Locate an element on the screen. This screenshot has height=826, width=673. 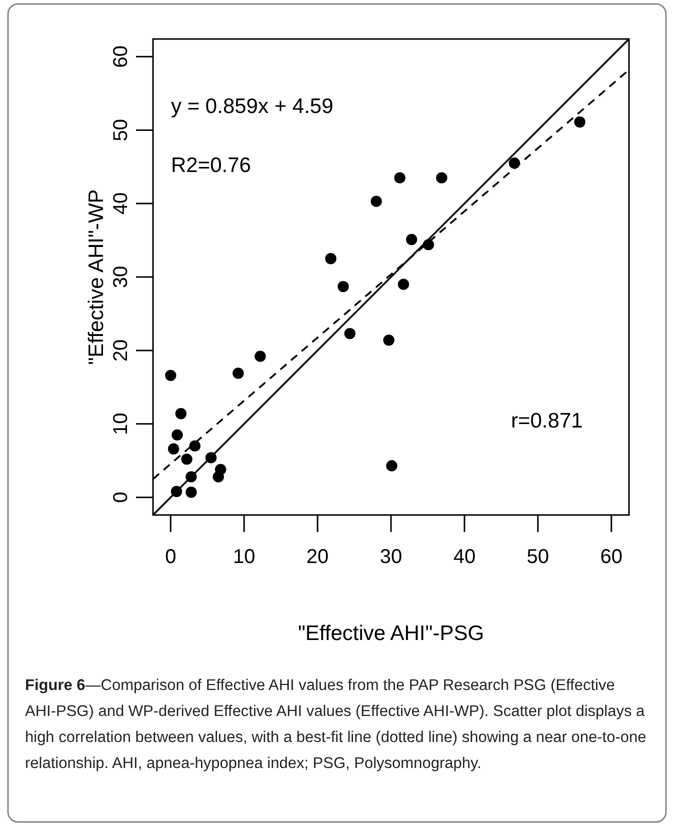
x-axis-title: "Effective AHI"-PSG is located at coordinates (391, 633).